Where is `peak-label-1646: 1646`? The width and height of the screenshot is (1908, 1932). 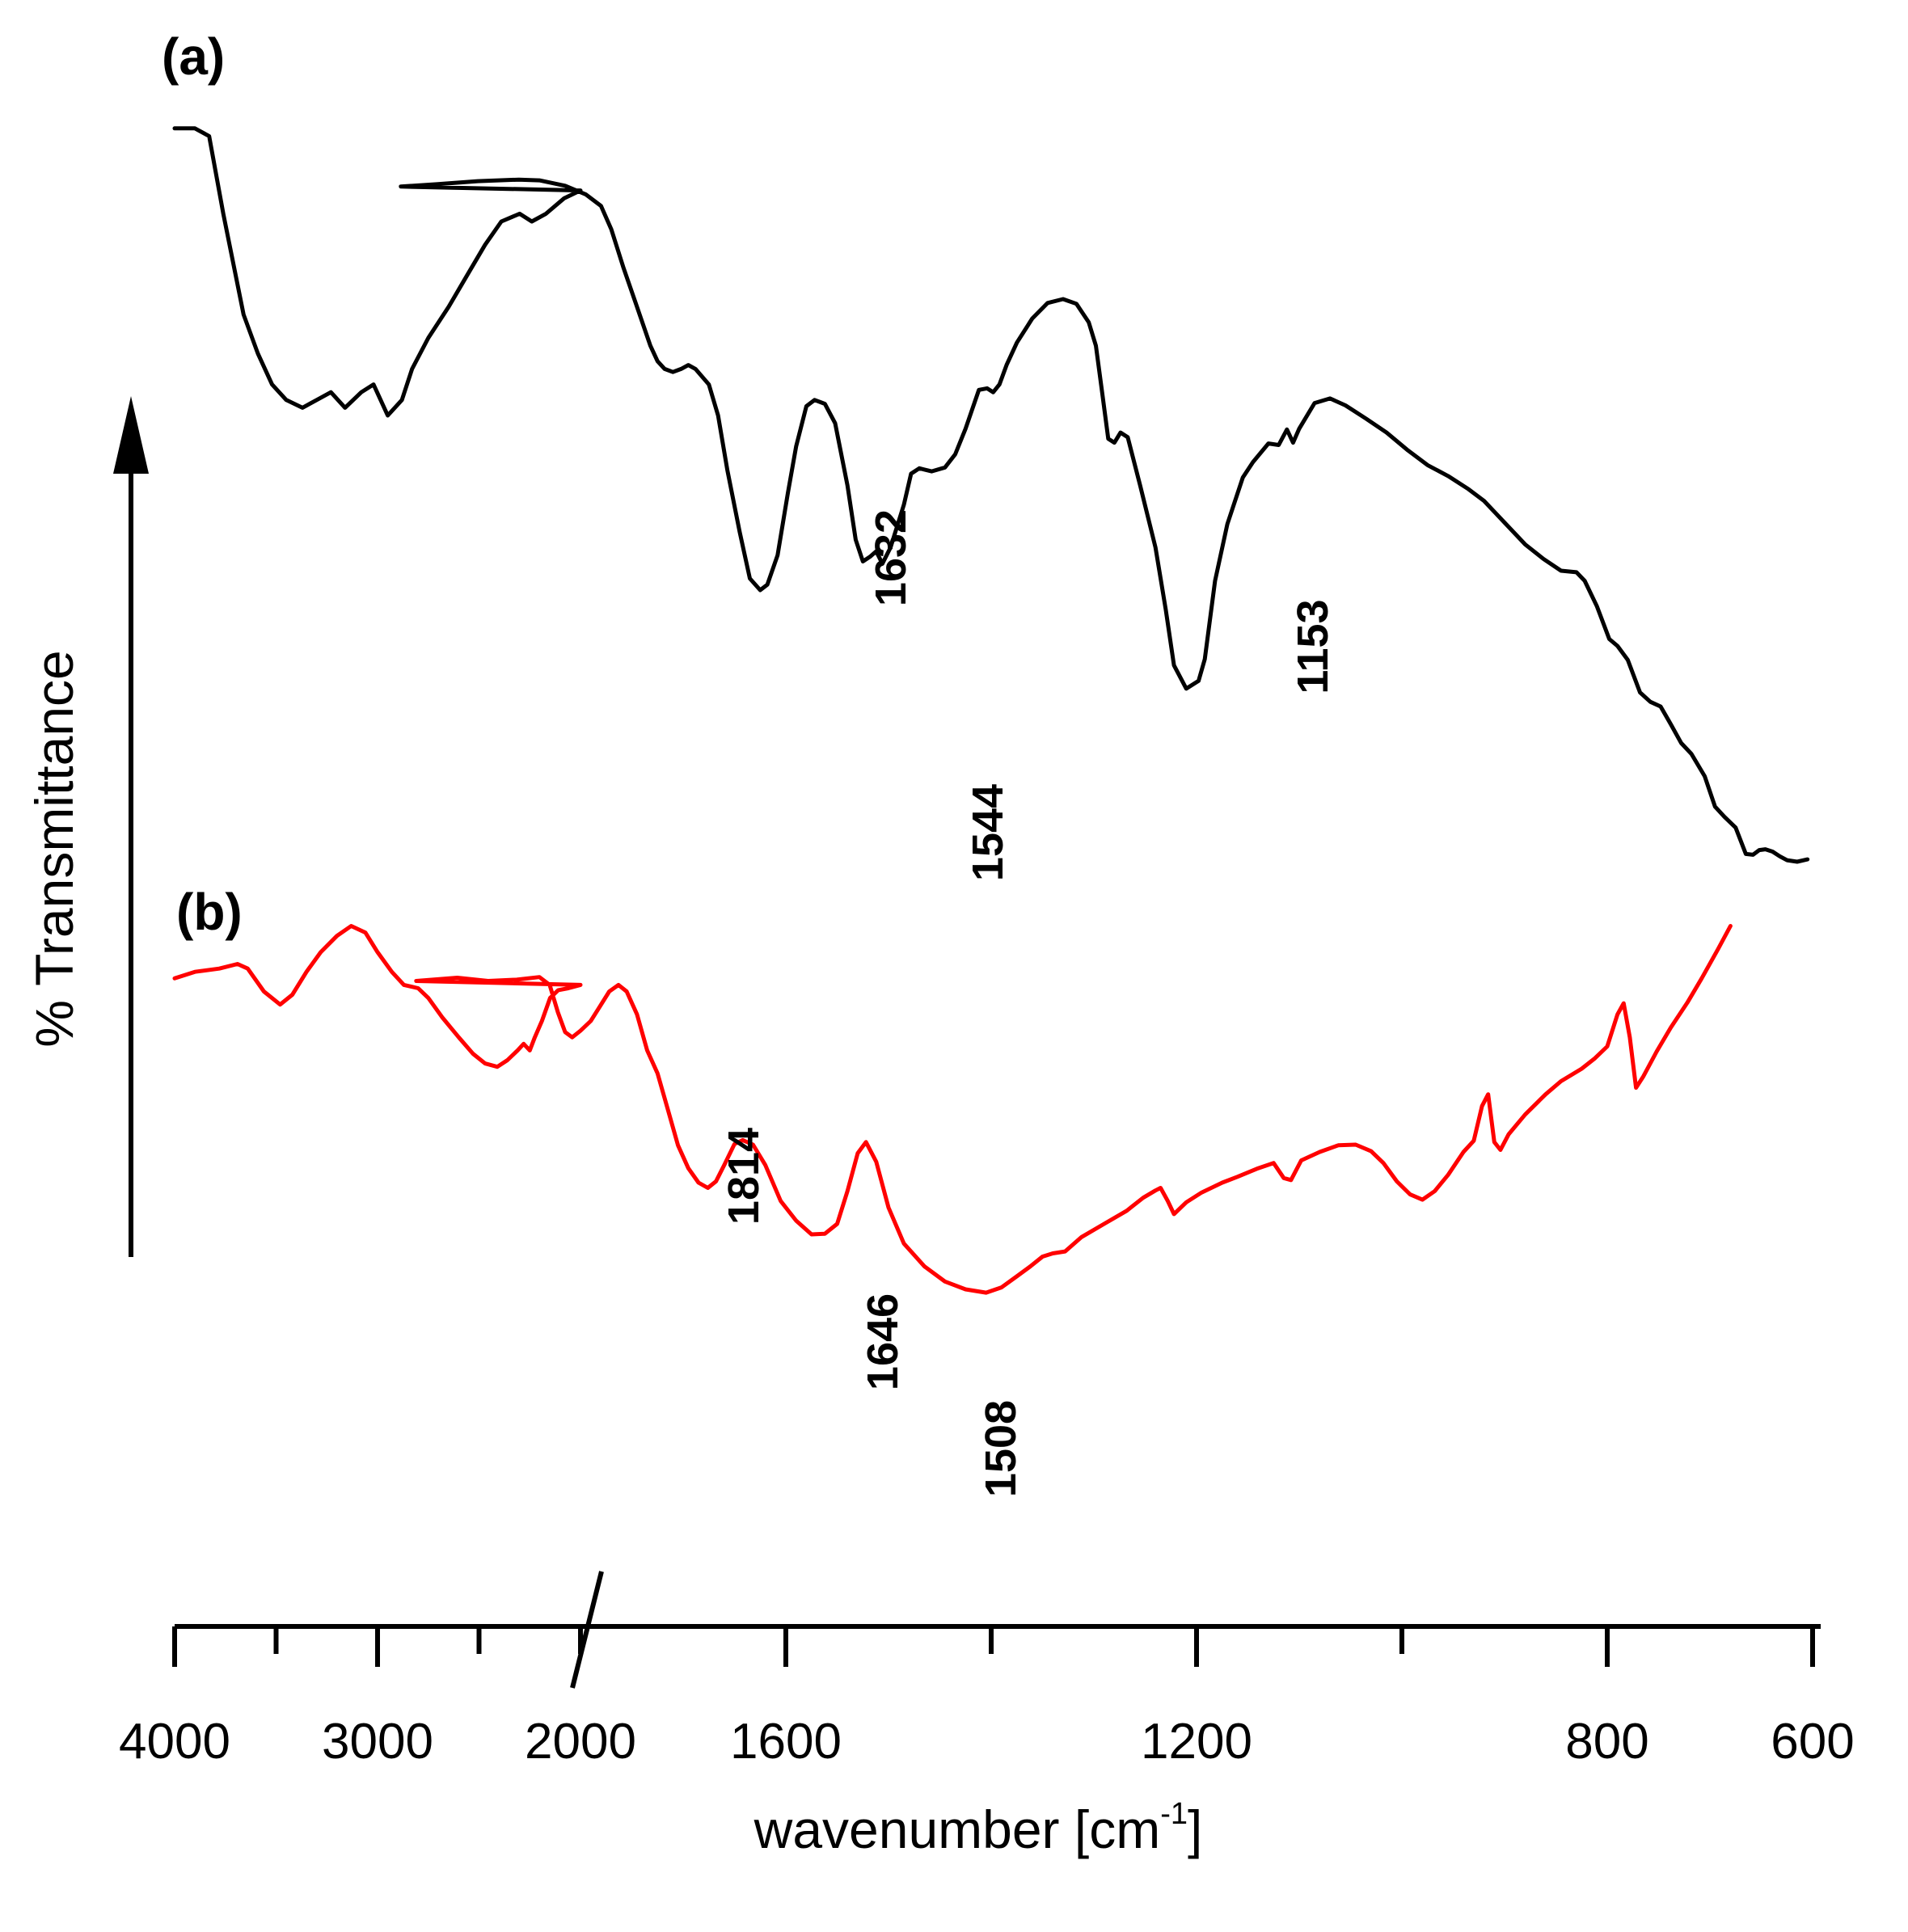 peak-label-1646: 1646 is located at coordinates (883, 1341).